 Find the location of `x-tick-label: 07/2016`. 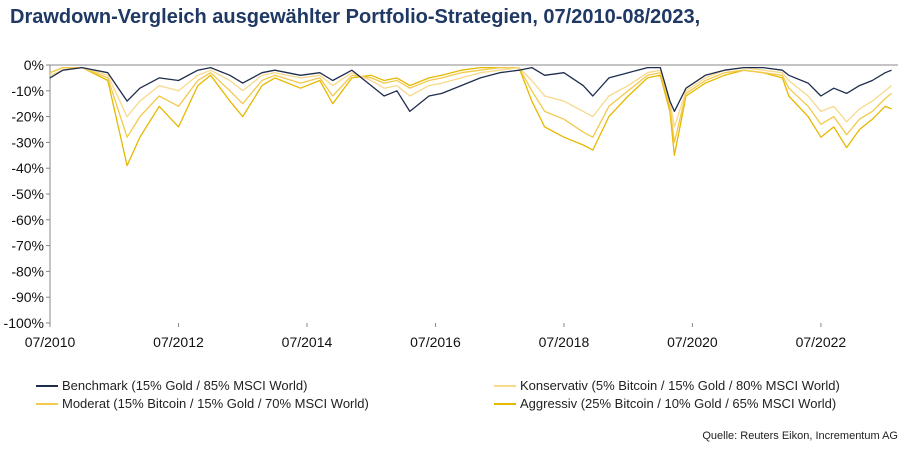

x-tick-label: 07/2016 is located at coordinates (435, 342).